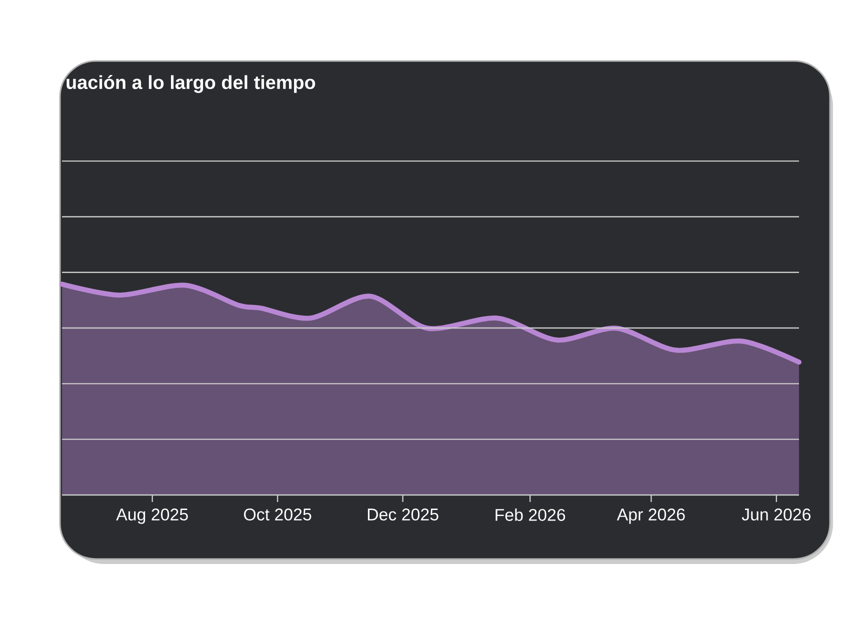 The width and height of the screenshot is (861, 620). What do you see at coordinates (403, 514) in the screenshot?
I see `x-tick-label: Dec 2025` at bounding box center [403, 514].